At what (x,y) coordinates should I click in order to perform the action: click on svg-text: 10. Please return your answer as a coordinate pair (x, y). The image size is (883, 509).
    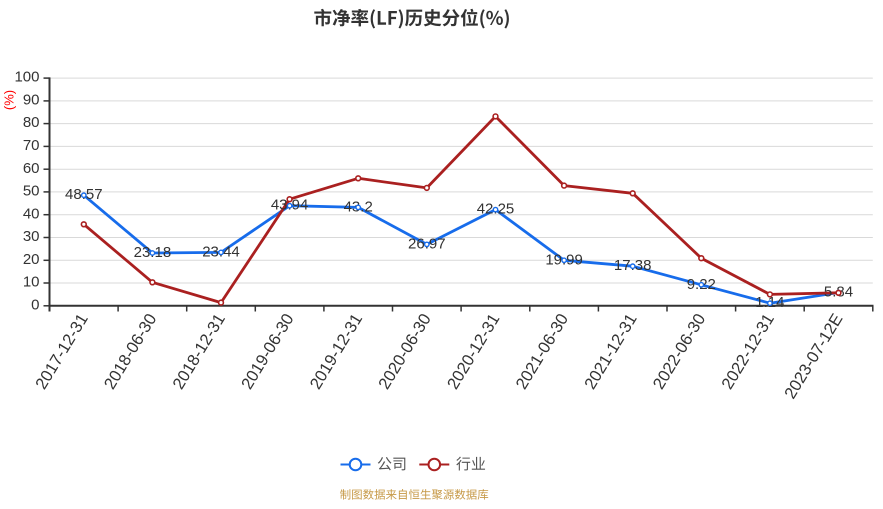
    Looking at the image, I should click on (31, 282).